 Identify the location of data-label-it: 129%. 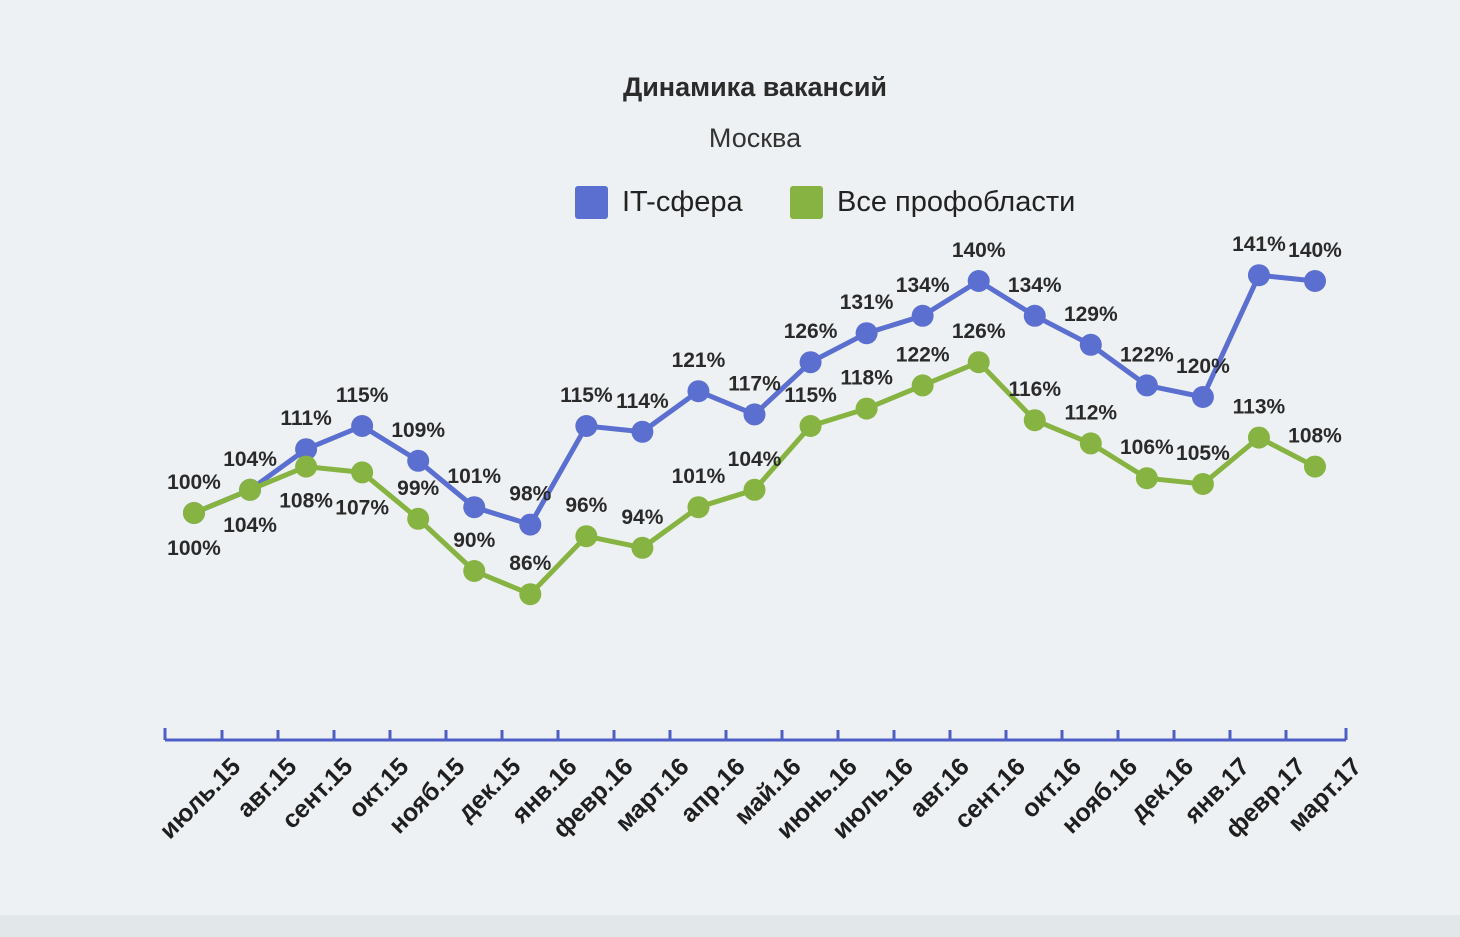
(1091, 314).